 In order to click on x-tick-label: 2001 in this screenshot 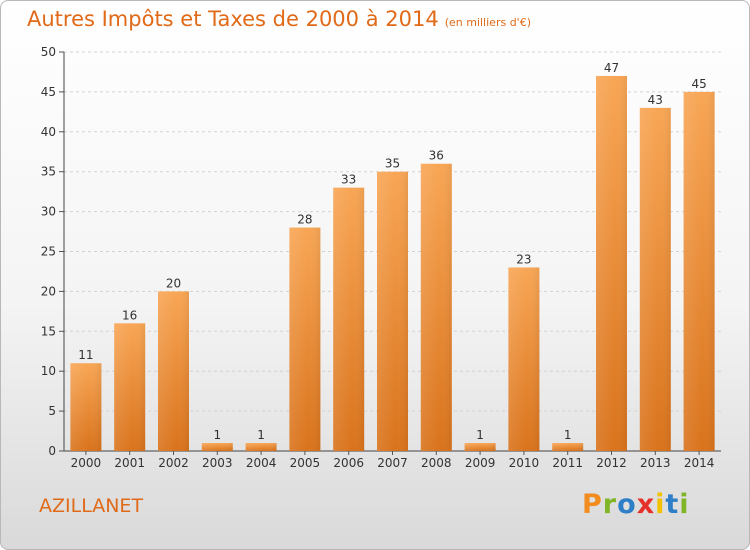, I will do `click(129, 463)`.